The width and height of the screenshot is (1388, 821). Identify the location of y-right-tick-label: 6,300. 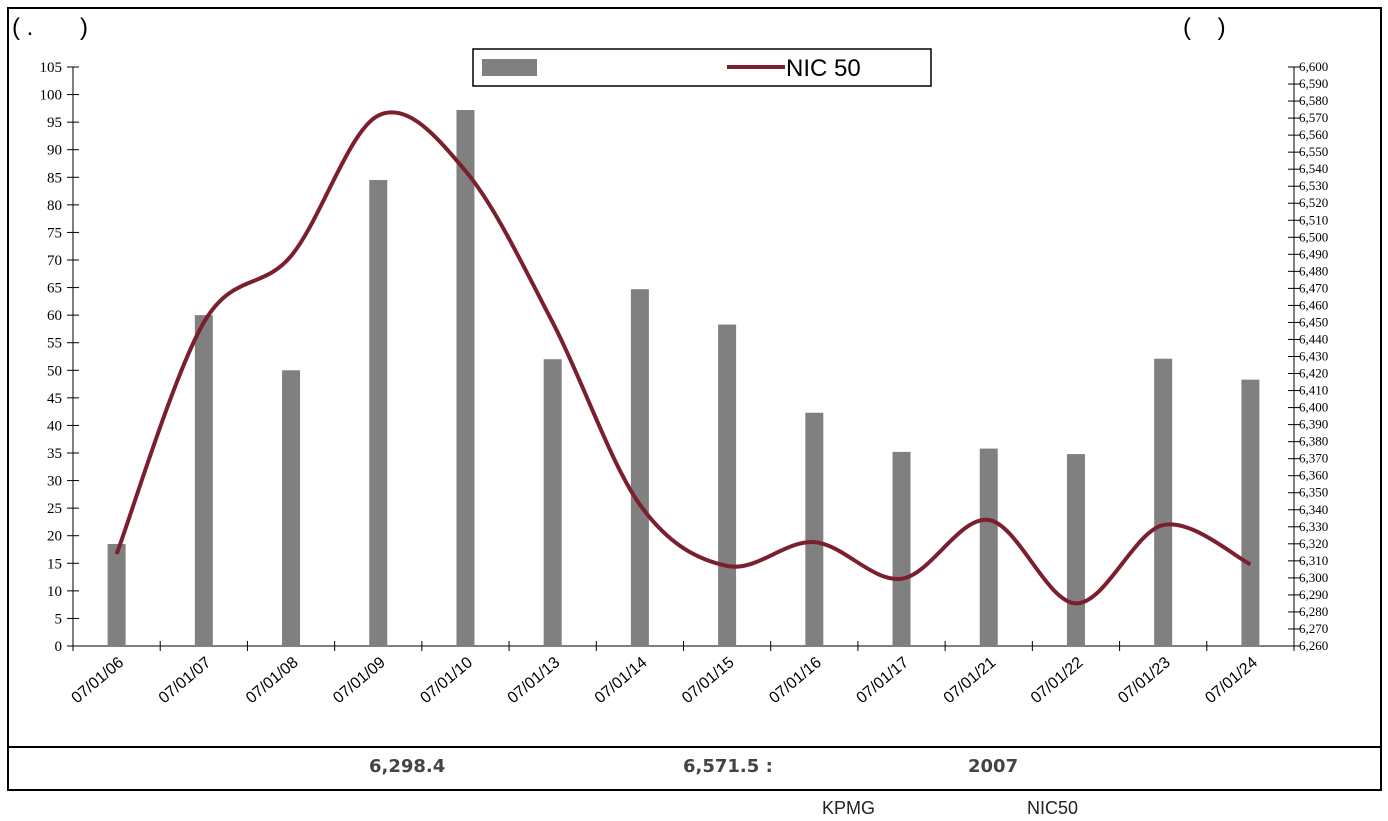
(1313, 577).